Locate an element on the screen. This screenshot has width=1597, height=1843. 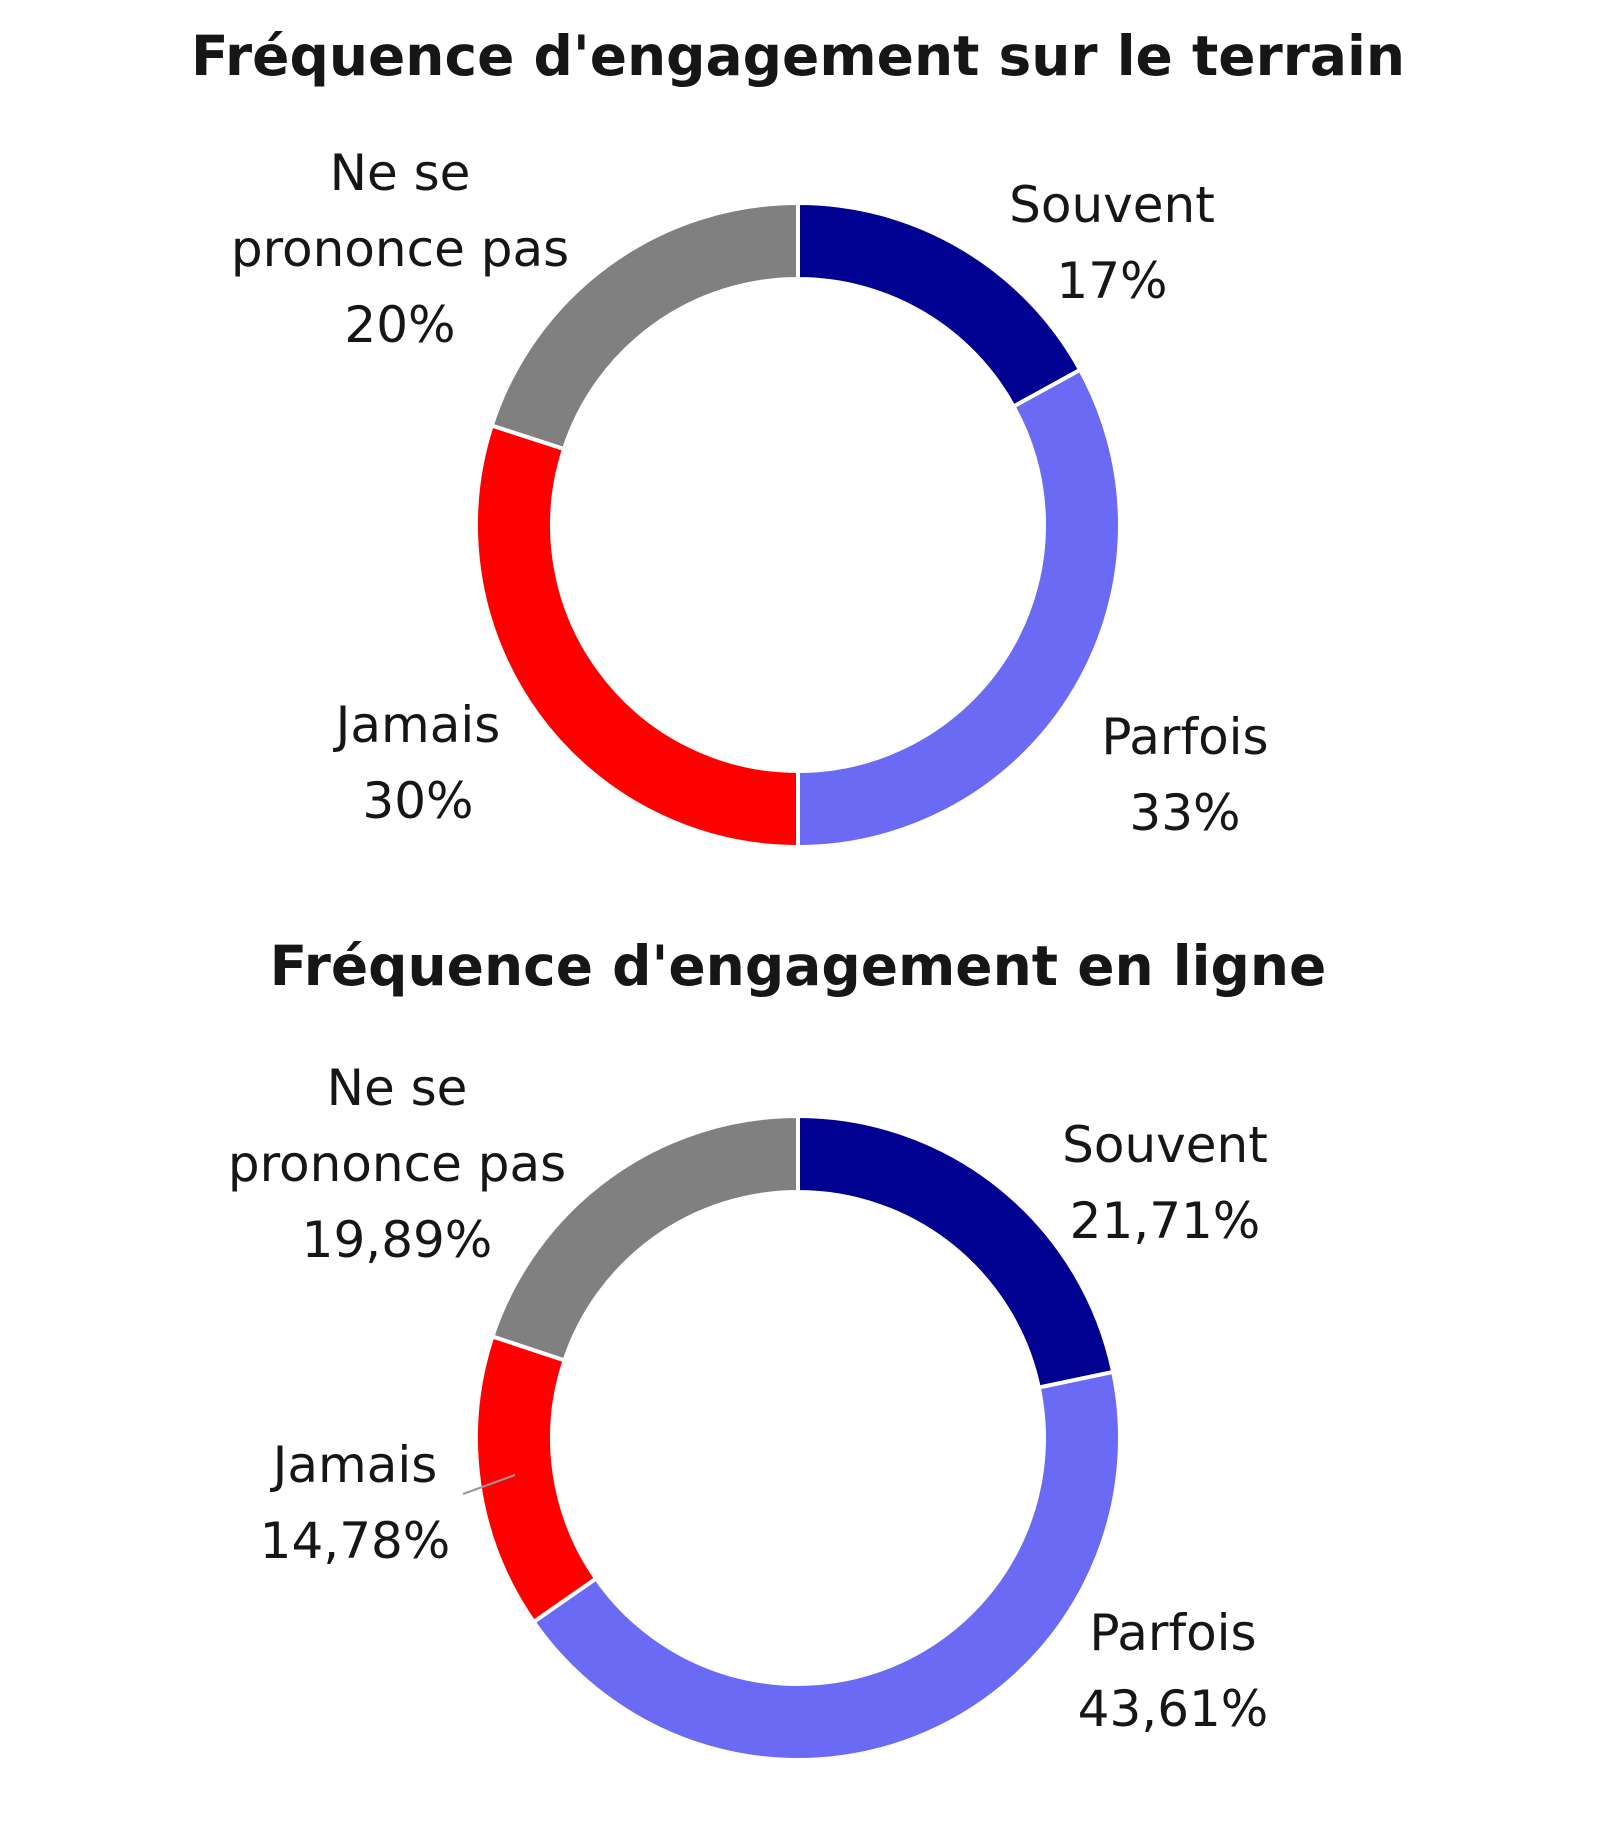
donut-en-ligne is located at coordinates (798, 1437).